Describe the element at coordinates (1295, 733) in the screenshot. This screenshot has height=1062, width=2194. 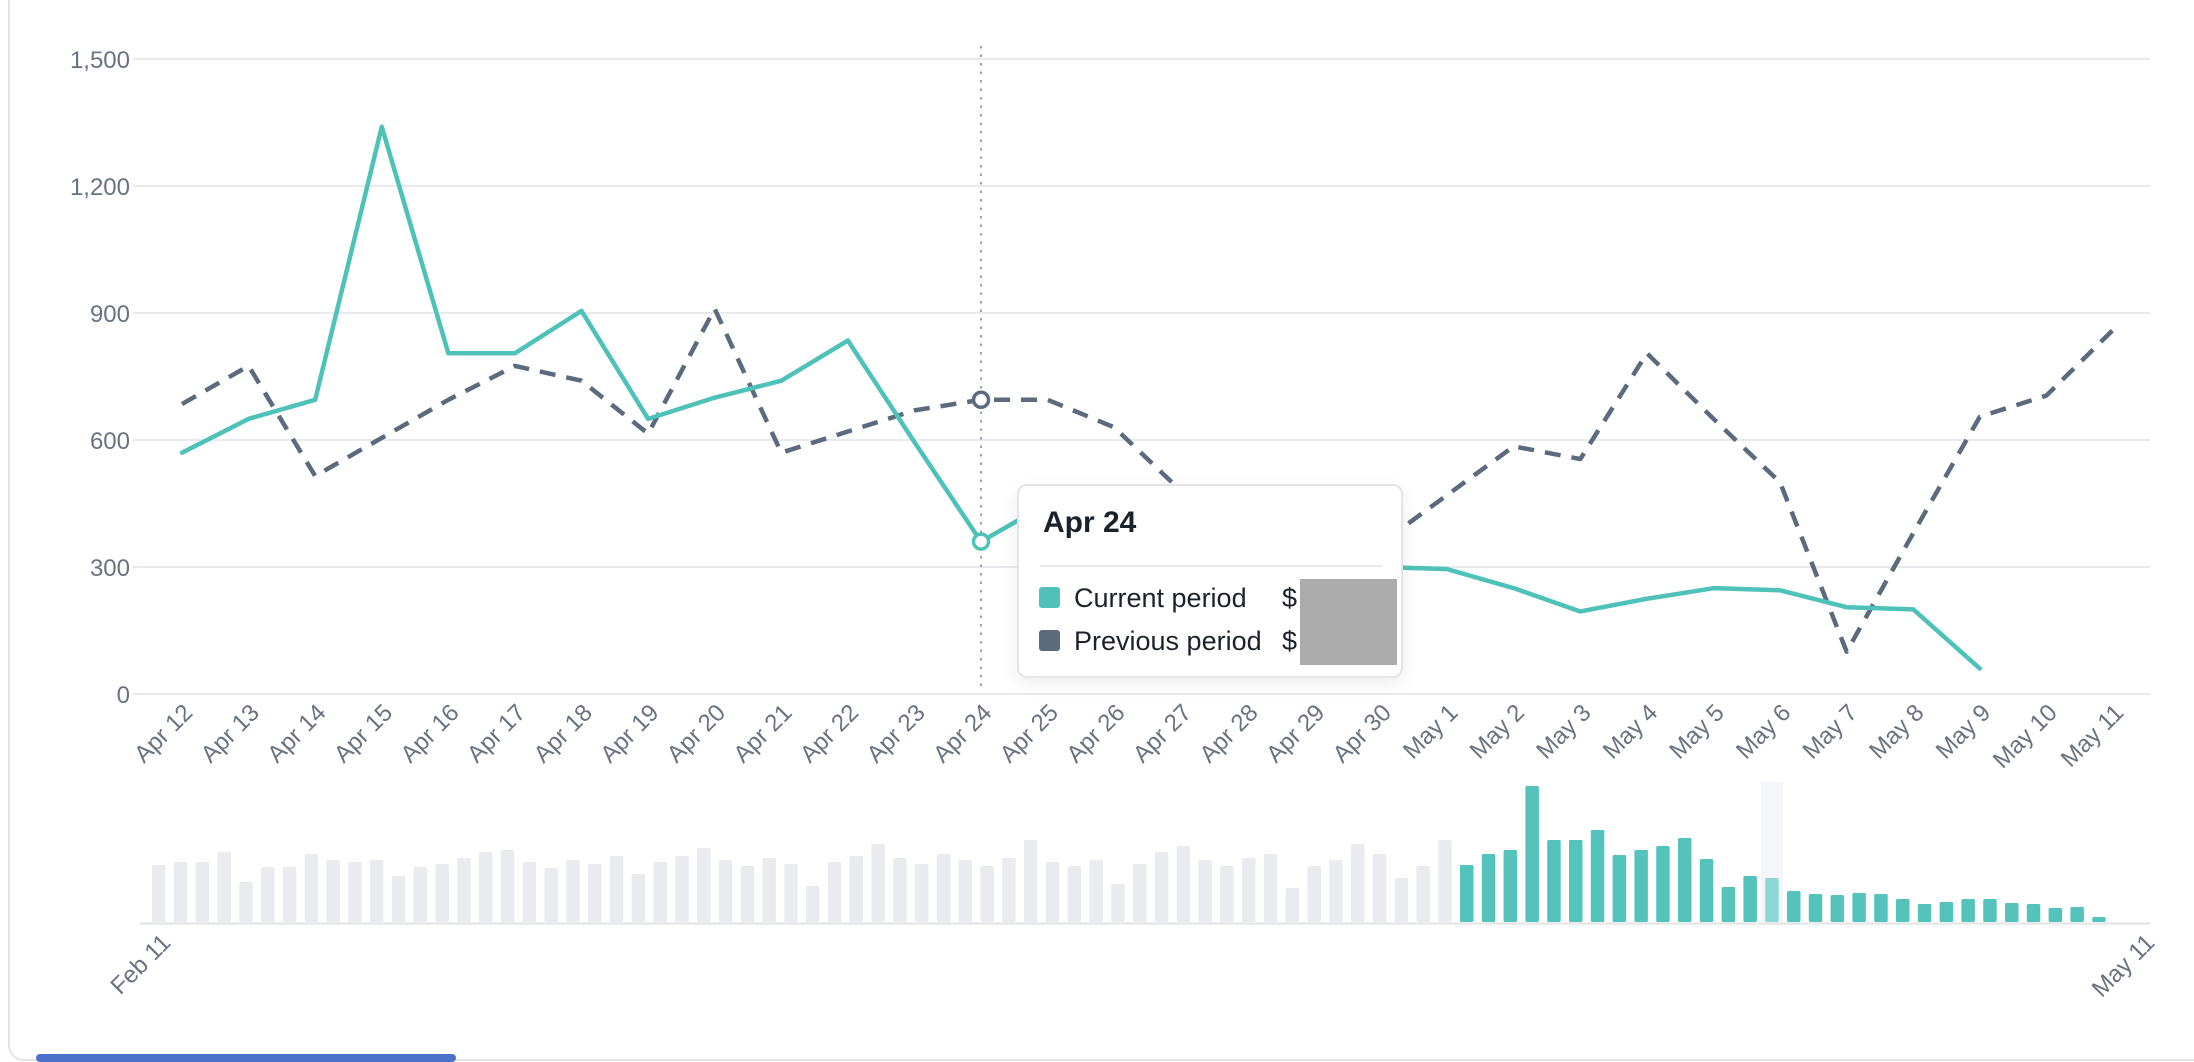
I see `x-axis-label: Apr 29` at that location.